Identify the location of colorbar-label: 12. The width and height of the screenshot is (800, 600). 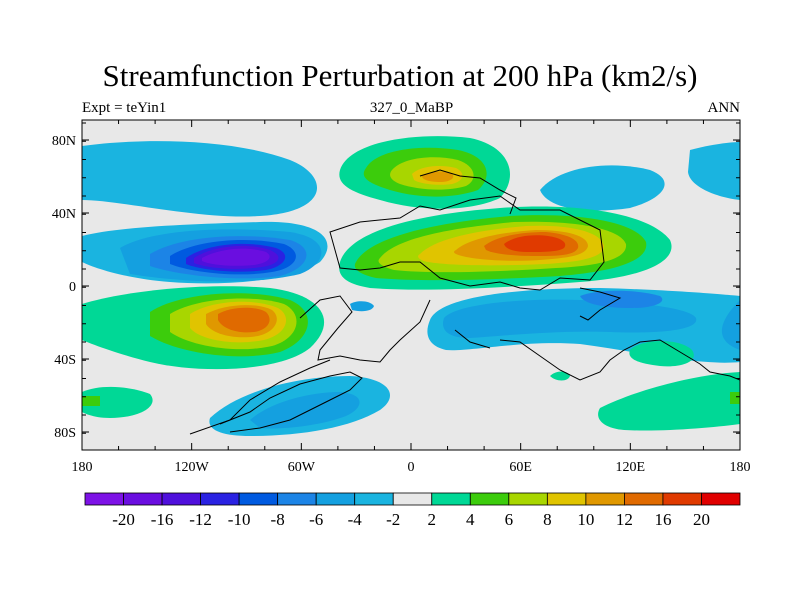
(624, 519).